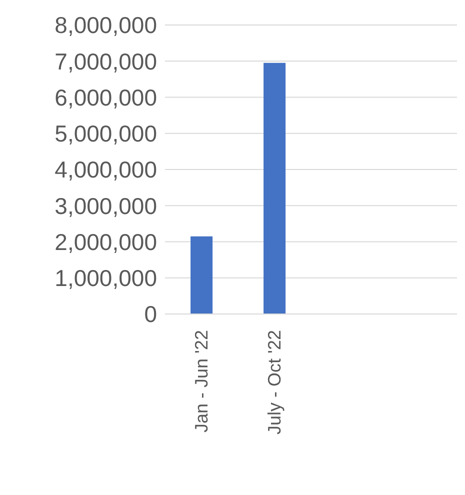 Image resolution: width=465 pixels, height=495 pixels. Describe the element at coordinates (202, 381) in the screenshot. I see `x-tick-label: Jan - Jun '22` at that location.